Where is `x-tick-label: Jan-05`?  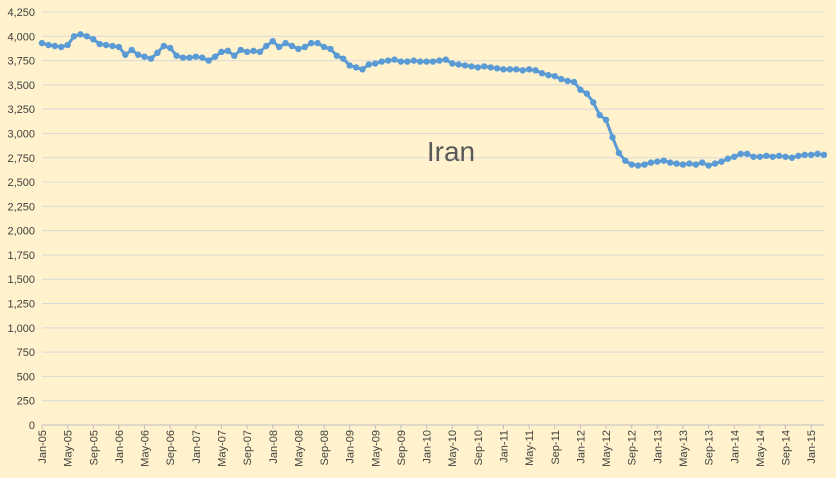 x-tick-label: Jan-05 is located at coordinates (43, 447).